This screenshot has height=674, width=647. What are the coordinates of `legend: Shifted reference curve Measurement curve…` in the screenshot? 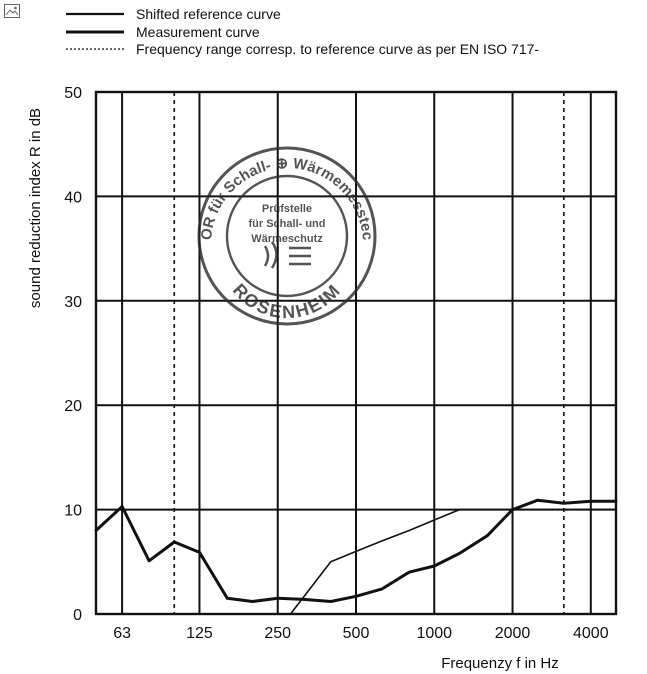 It's located at (302, 31).